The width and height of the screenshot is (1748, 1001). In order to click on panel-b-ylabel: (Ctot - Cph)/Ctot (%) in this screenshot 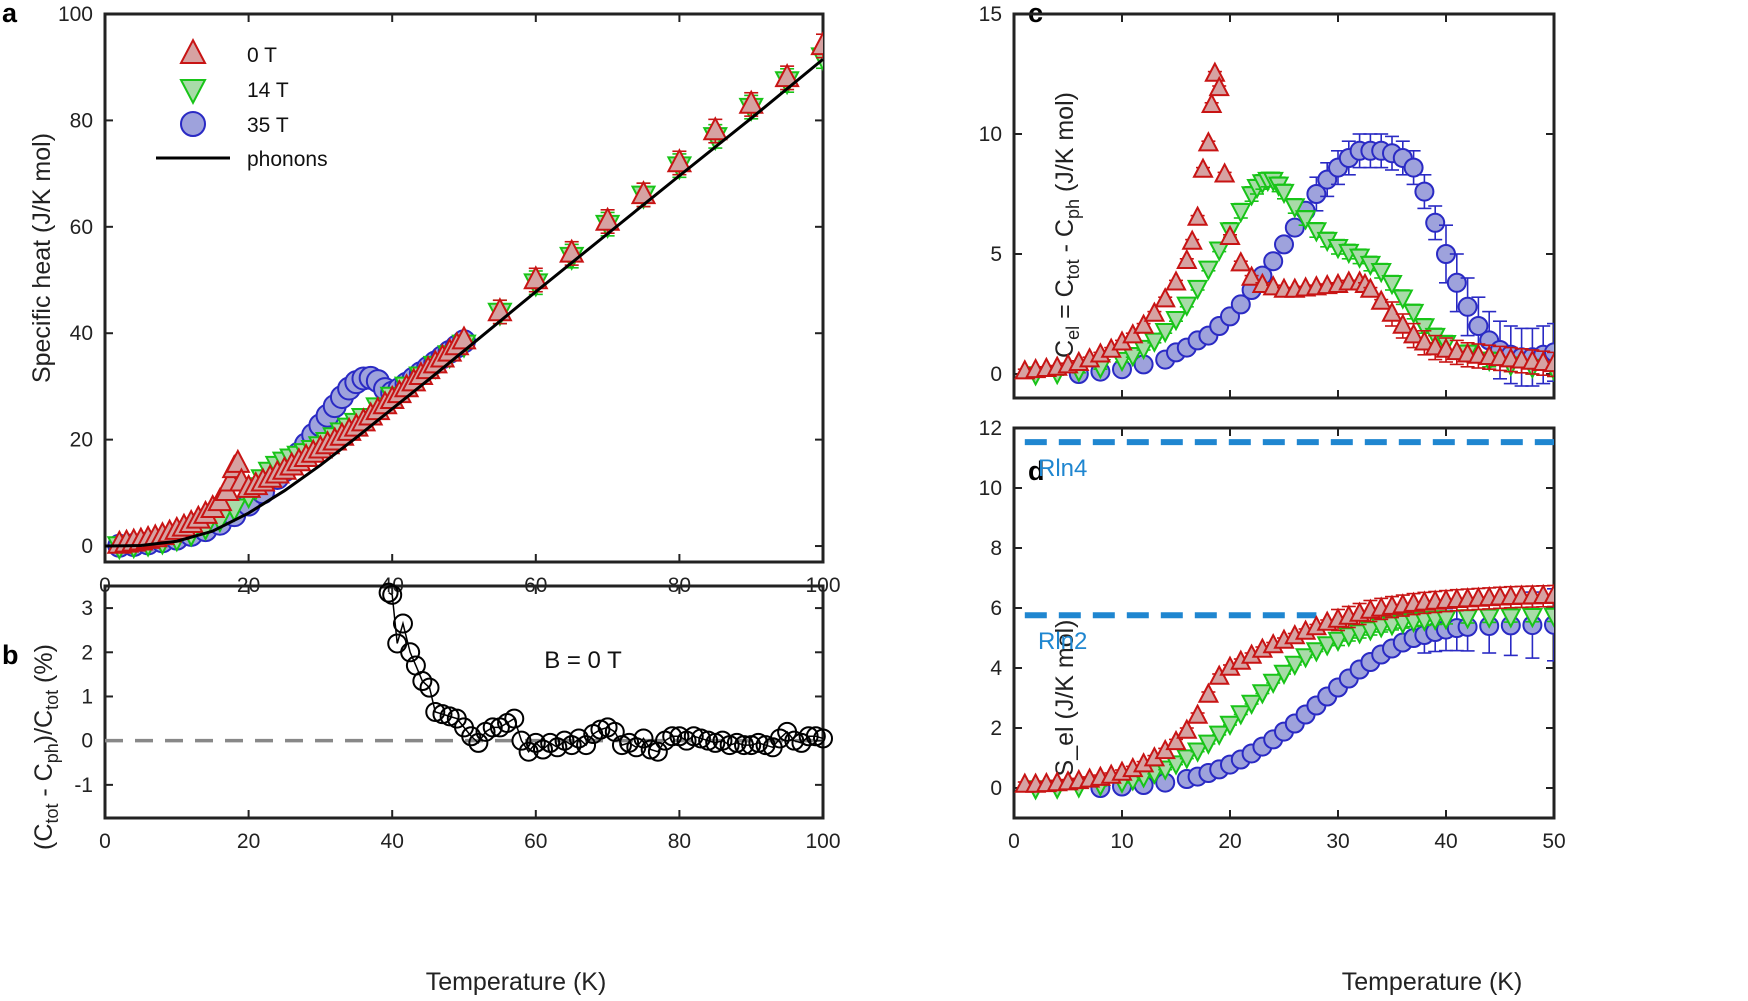, I will do `click(46, 747)`.